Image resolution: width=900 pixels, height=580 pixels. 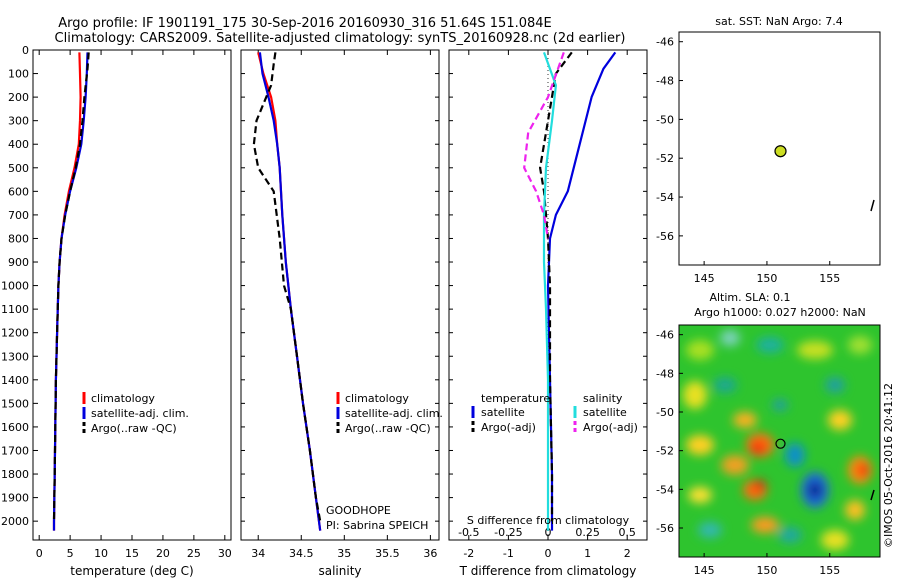 I want to click on legend-temperature-heading: temperature, so click(x=515, y=398).